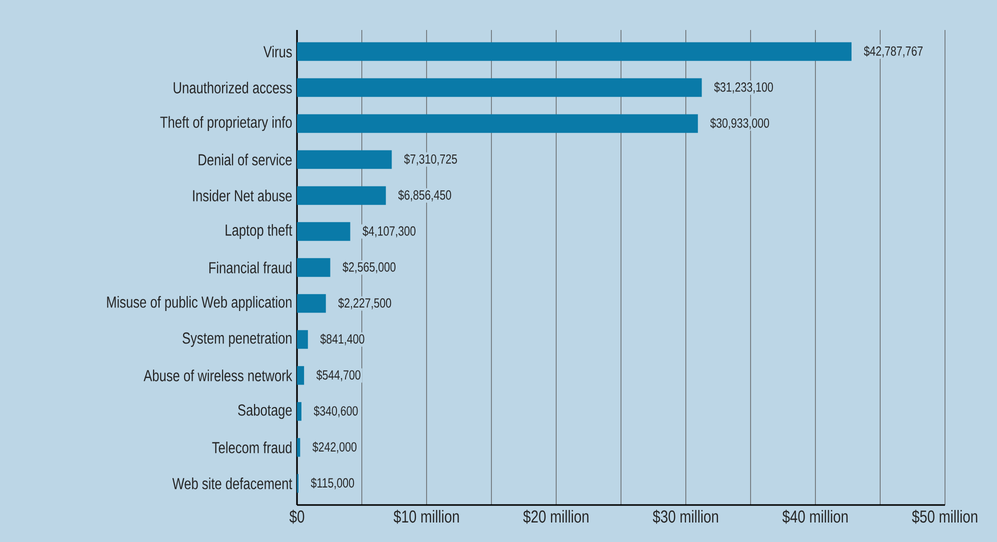  Describe the element at coordinates (218, 376) in the screenshot. I see `y-tick-label: Abuse of wireless network` at that location.